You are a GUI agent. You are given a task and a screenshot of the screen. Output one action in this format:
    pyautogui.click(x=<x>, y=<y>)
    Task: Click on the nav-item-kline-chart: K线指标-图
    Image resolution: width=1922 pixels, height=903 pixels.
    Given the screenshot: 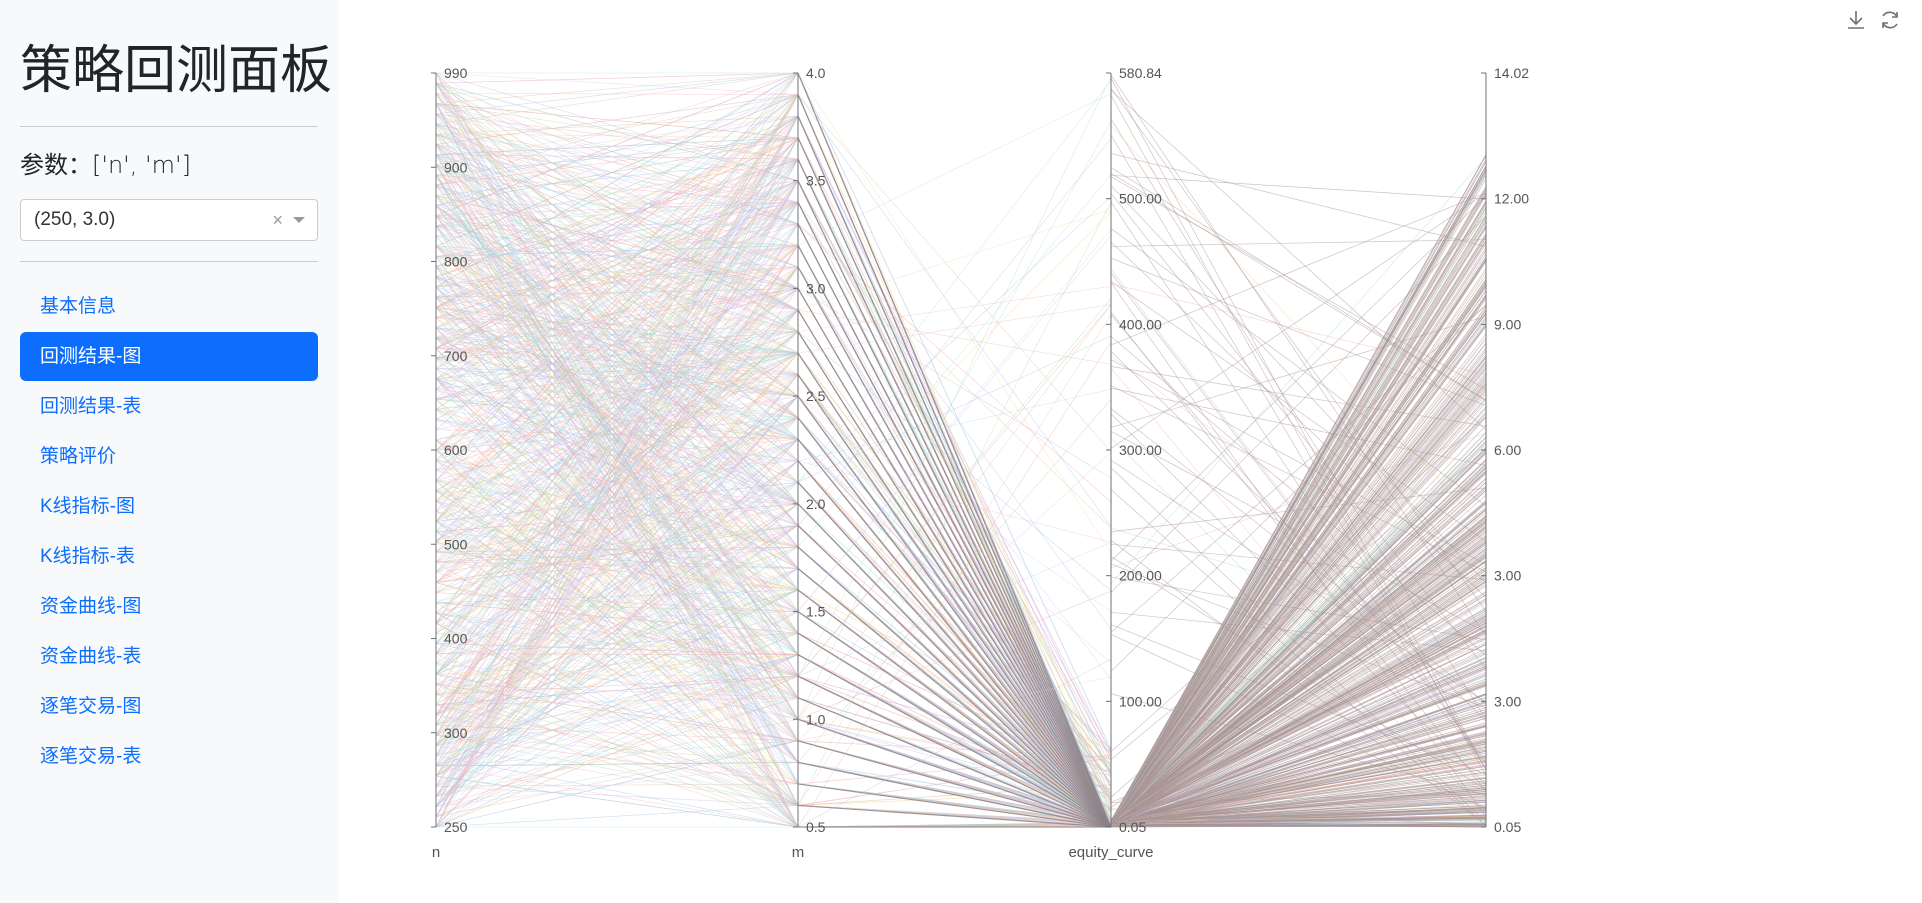 What is the action you would take?
    pyautogui.click(x=88, y=506)
    